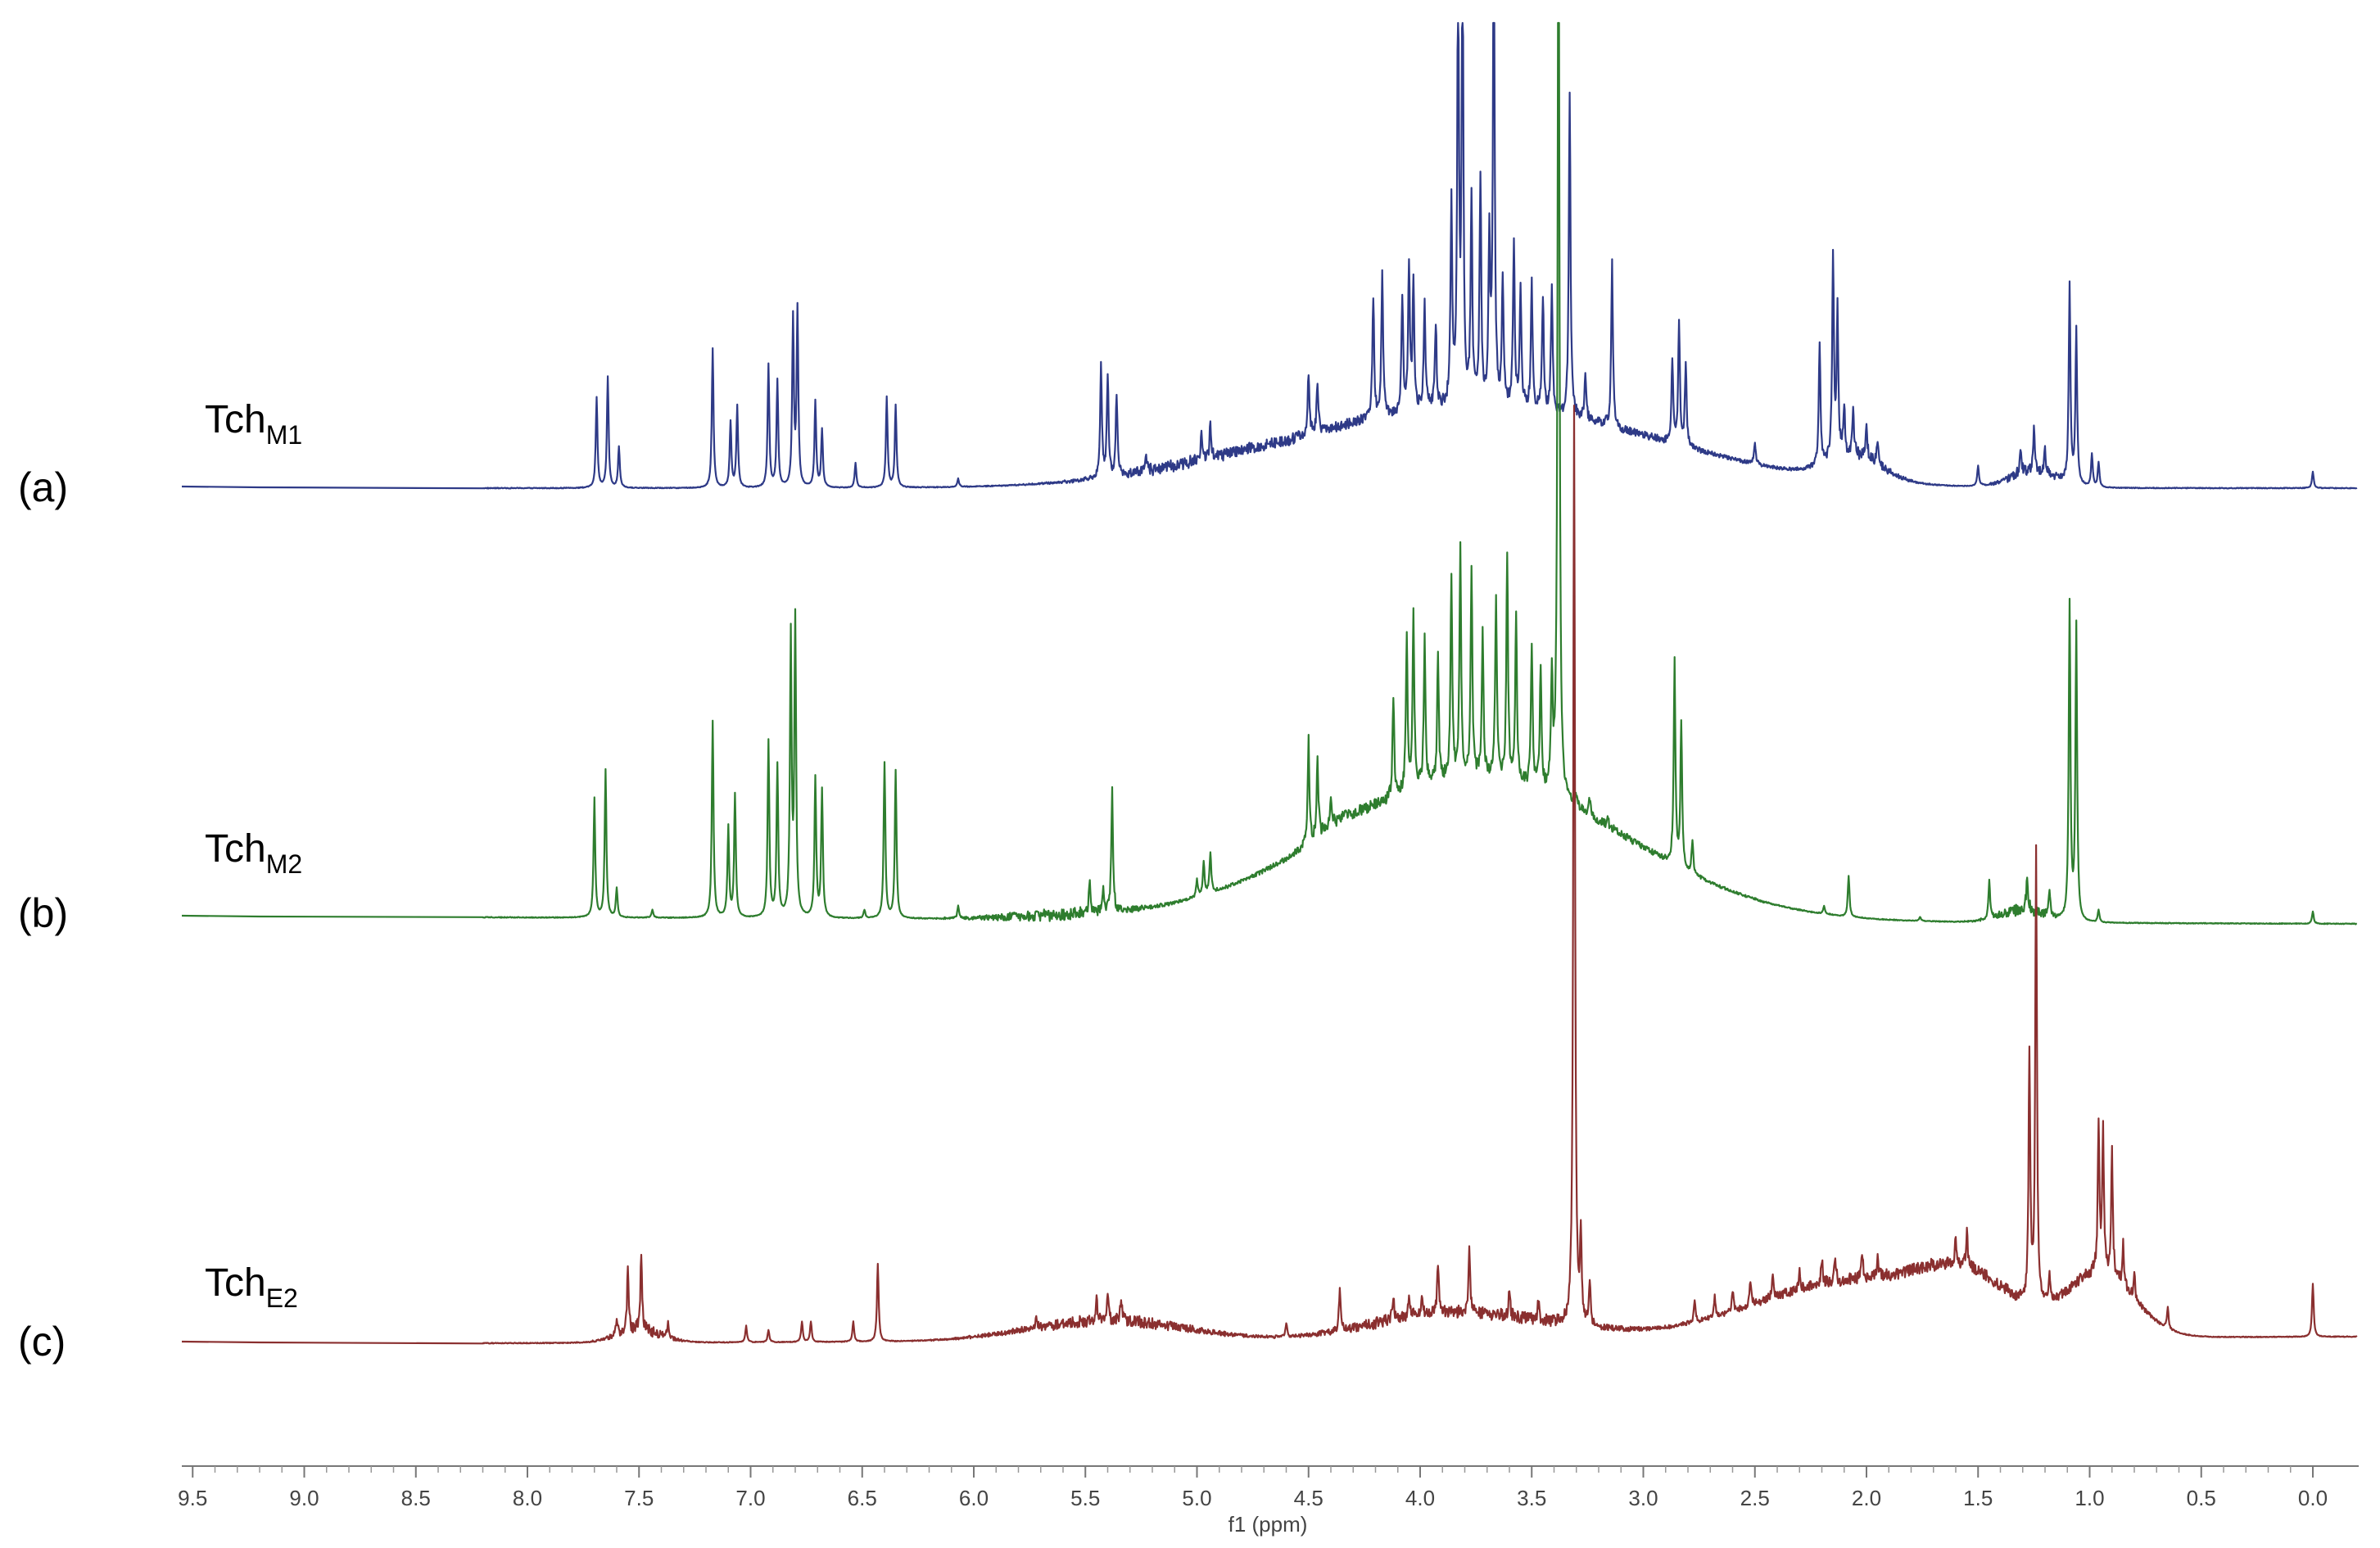 Image resolution: width=2380 pixels, height=1548 pixels. Describe the element at coordinates (974, 1498) in the screenshot. I see `x-tick-label: 6.0` at that location.